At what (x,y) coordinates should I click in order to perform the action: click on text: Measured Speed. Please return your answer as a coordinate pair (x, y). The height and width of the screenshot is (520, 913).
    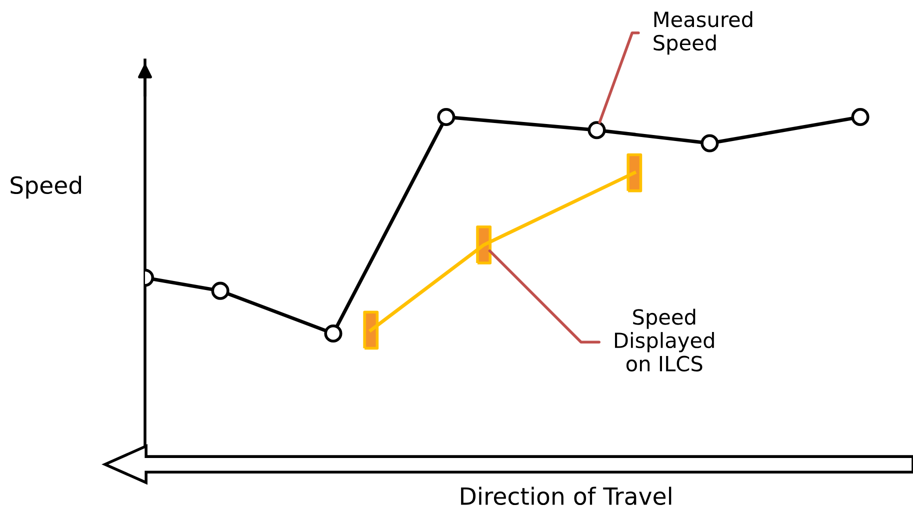
    Looking at the image, I should click on (703, 33).